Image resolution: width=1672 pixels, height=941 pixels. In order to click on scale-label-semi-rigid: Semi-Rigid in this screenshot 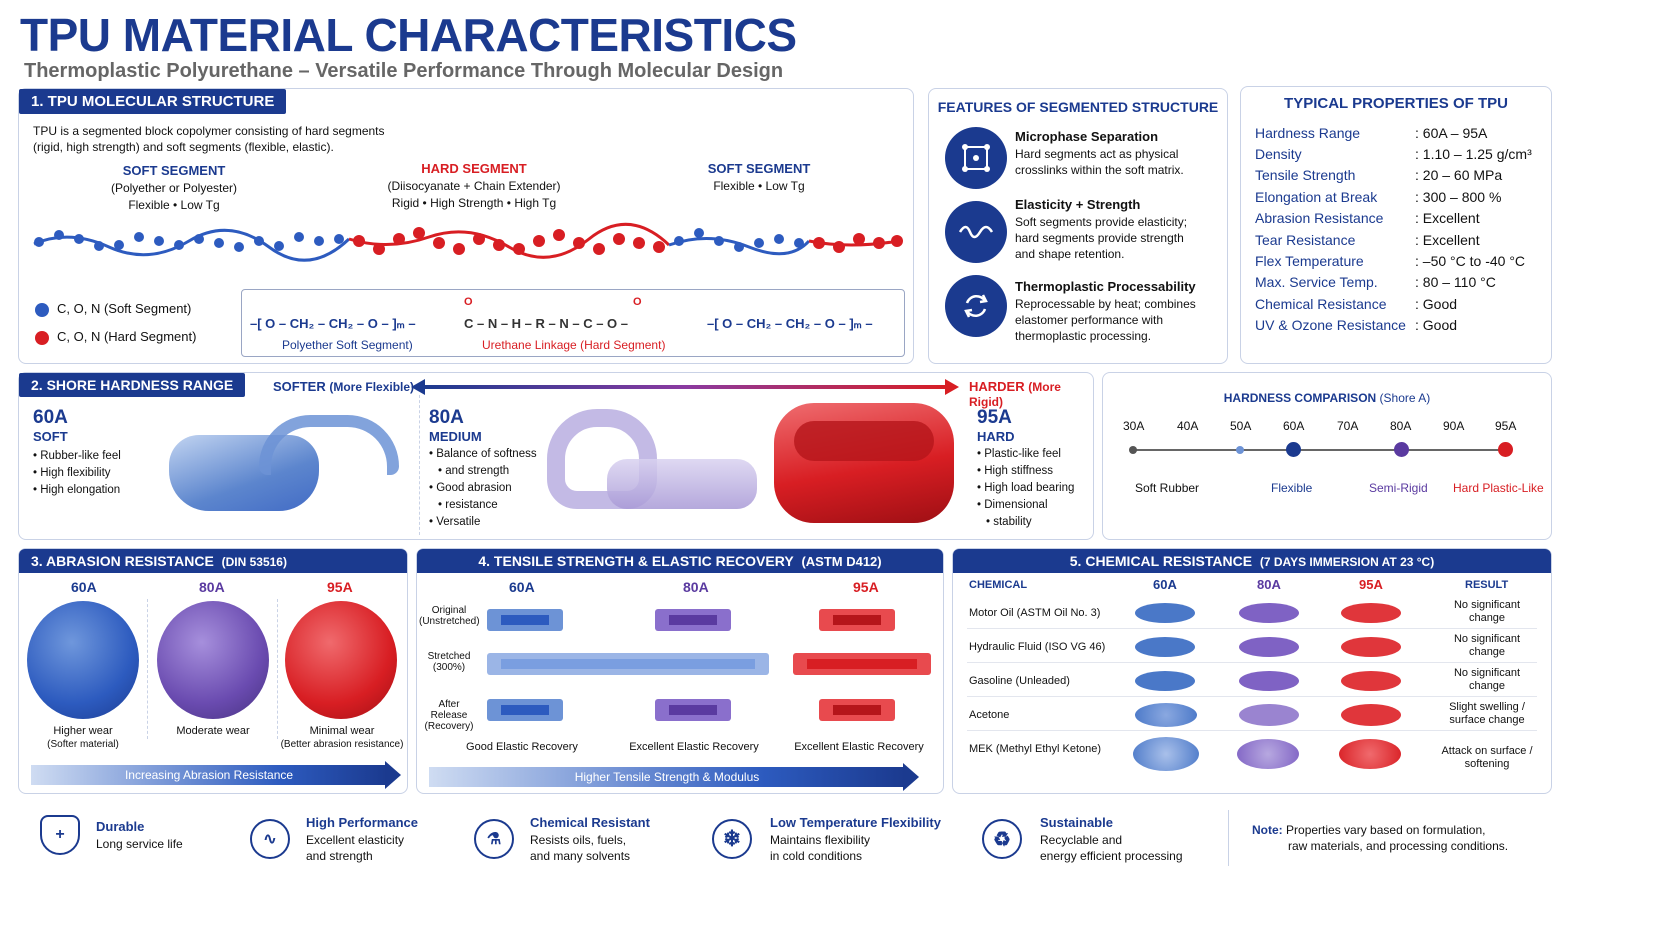, I will do `click(1398, 488)`.